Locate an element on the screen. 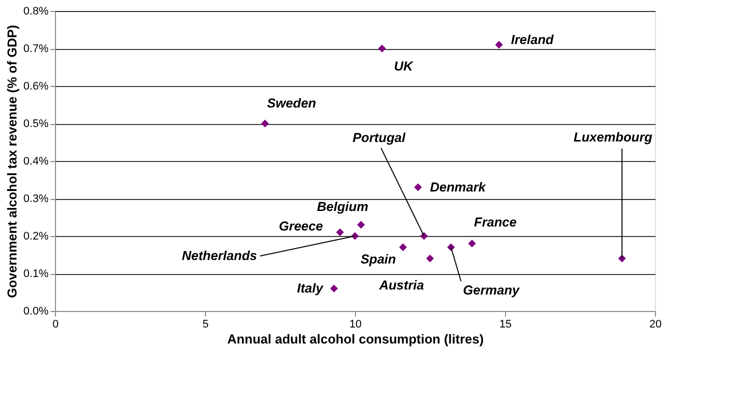 Image resolution: width=741 pixels, height=416 pixels. y-tick-label: 0.1% is located at coordinates (36, 274).